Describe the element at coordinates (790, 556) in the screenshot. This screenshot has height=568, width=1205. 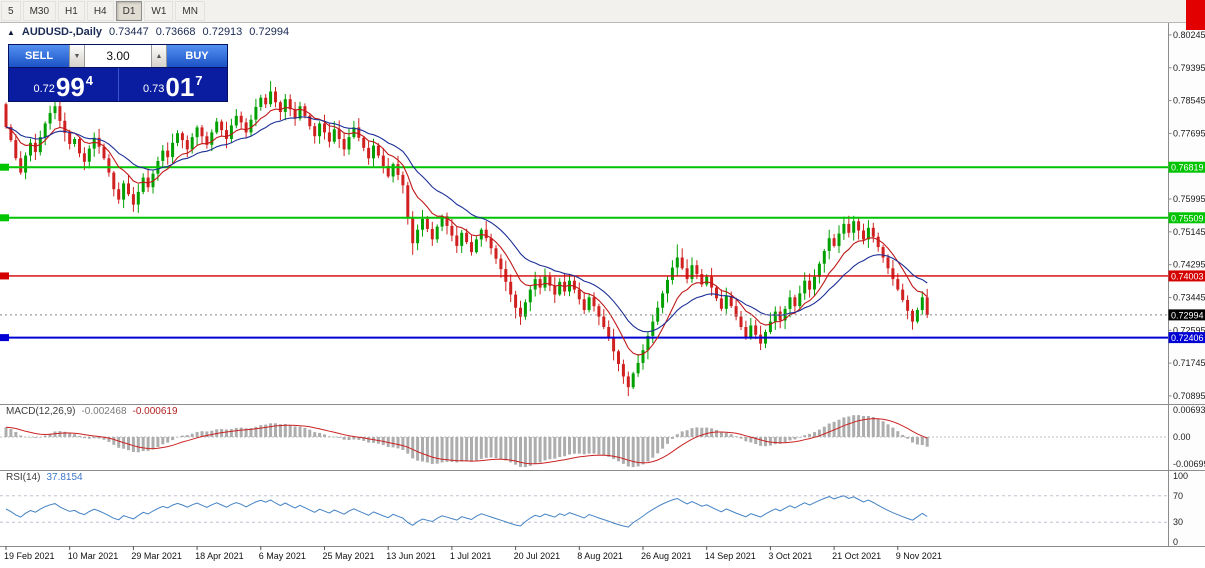
I see `svg-text: 3 Oct 2021` at that location.